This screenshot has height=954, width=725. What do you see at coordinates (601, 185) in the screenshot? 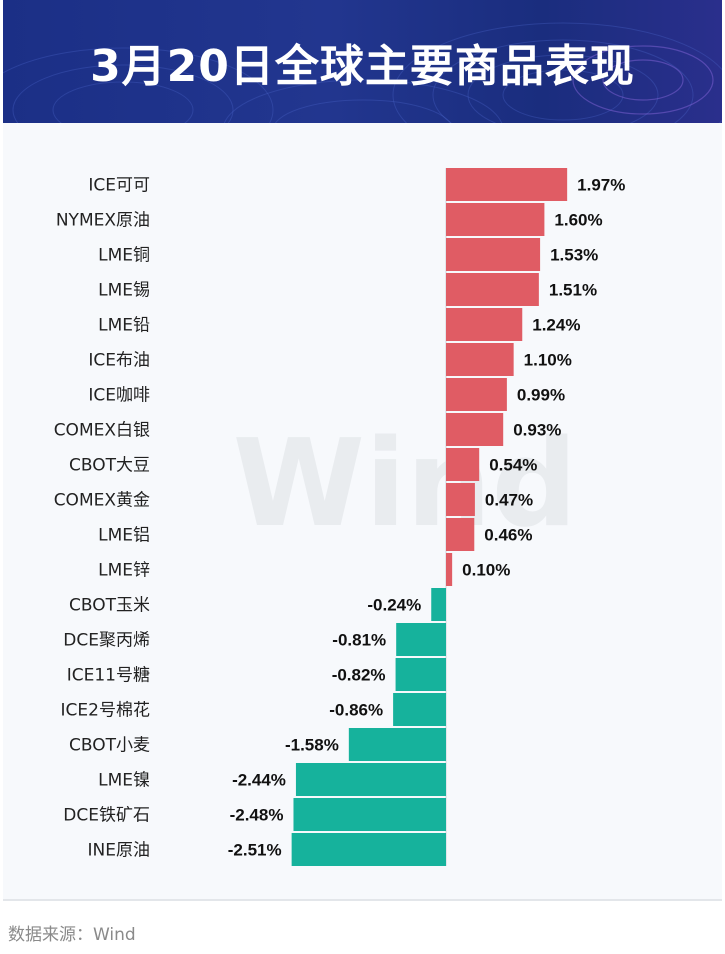
I see `value-label: 1.97%` at bounding box center [601, 185].